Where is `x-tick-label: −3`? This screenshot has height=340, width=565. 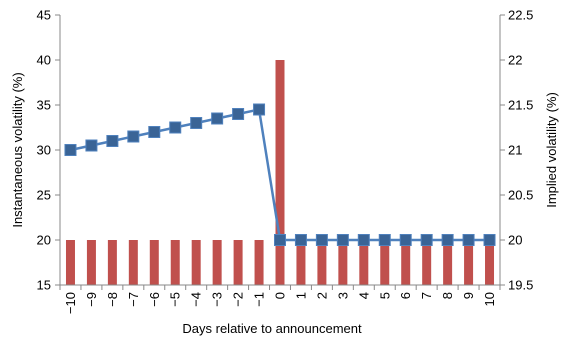 x-tick-label: −3 is located at coordinates (217, 299).